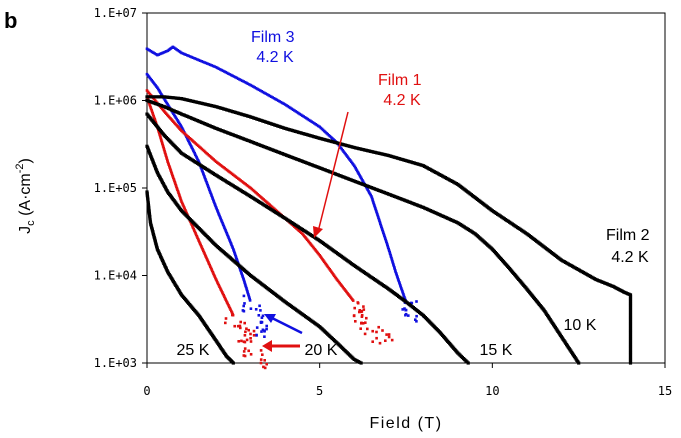  Describe the element at coordinates (25, 160) in the screenshot. I see `y-axis-title-close: )` at that location.